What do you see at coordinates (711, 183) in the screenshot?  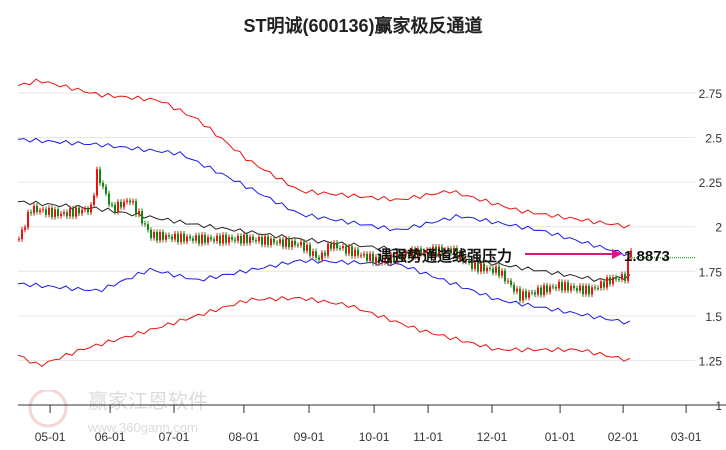 I see `y-tick-label: 2.25` at bounding box center [711, 183].